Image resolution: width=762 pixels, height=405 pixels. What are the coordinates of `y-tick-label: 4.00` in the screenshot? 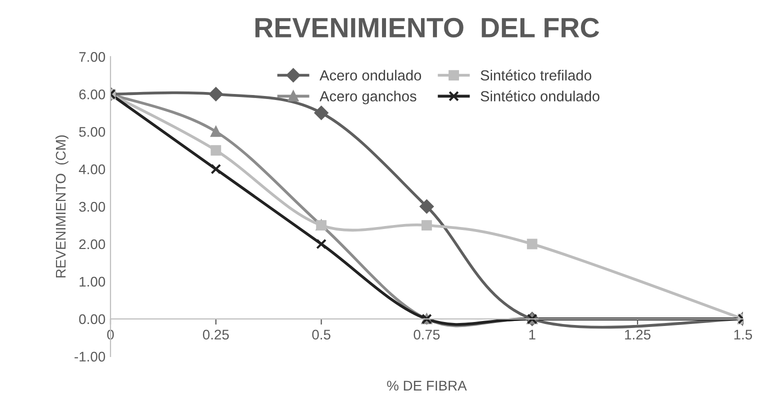 It's located at (92, 169).